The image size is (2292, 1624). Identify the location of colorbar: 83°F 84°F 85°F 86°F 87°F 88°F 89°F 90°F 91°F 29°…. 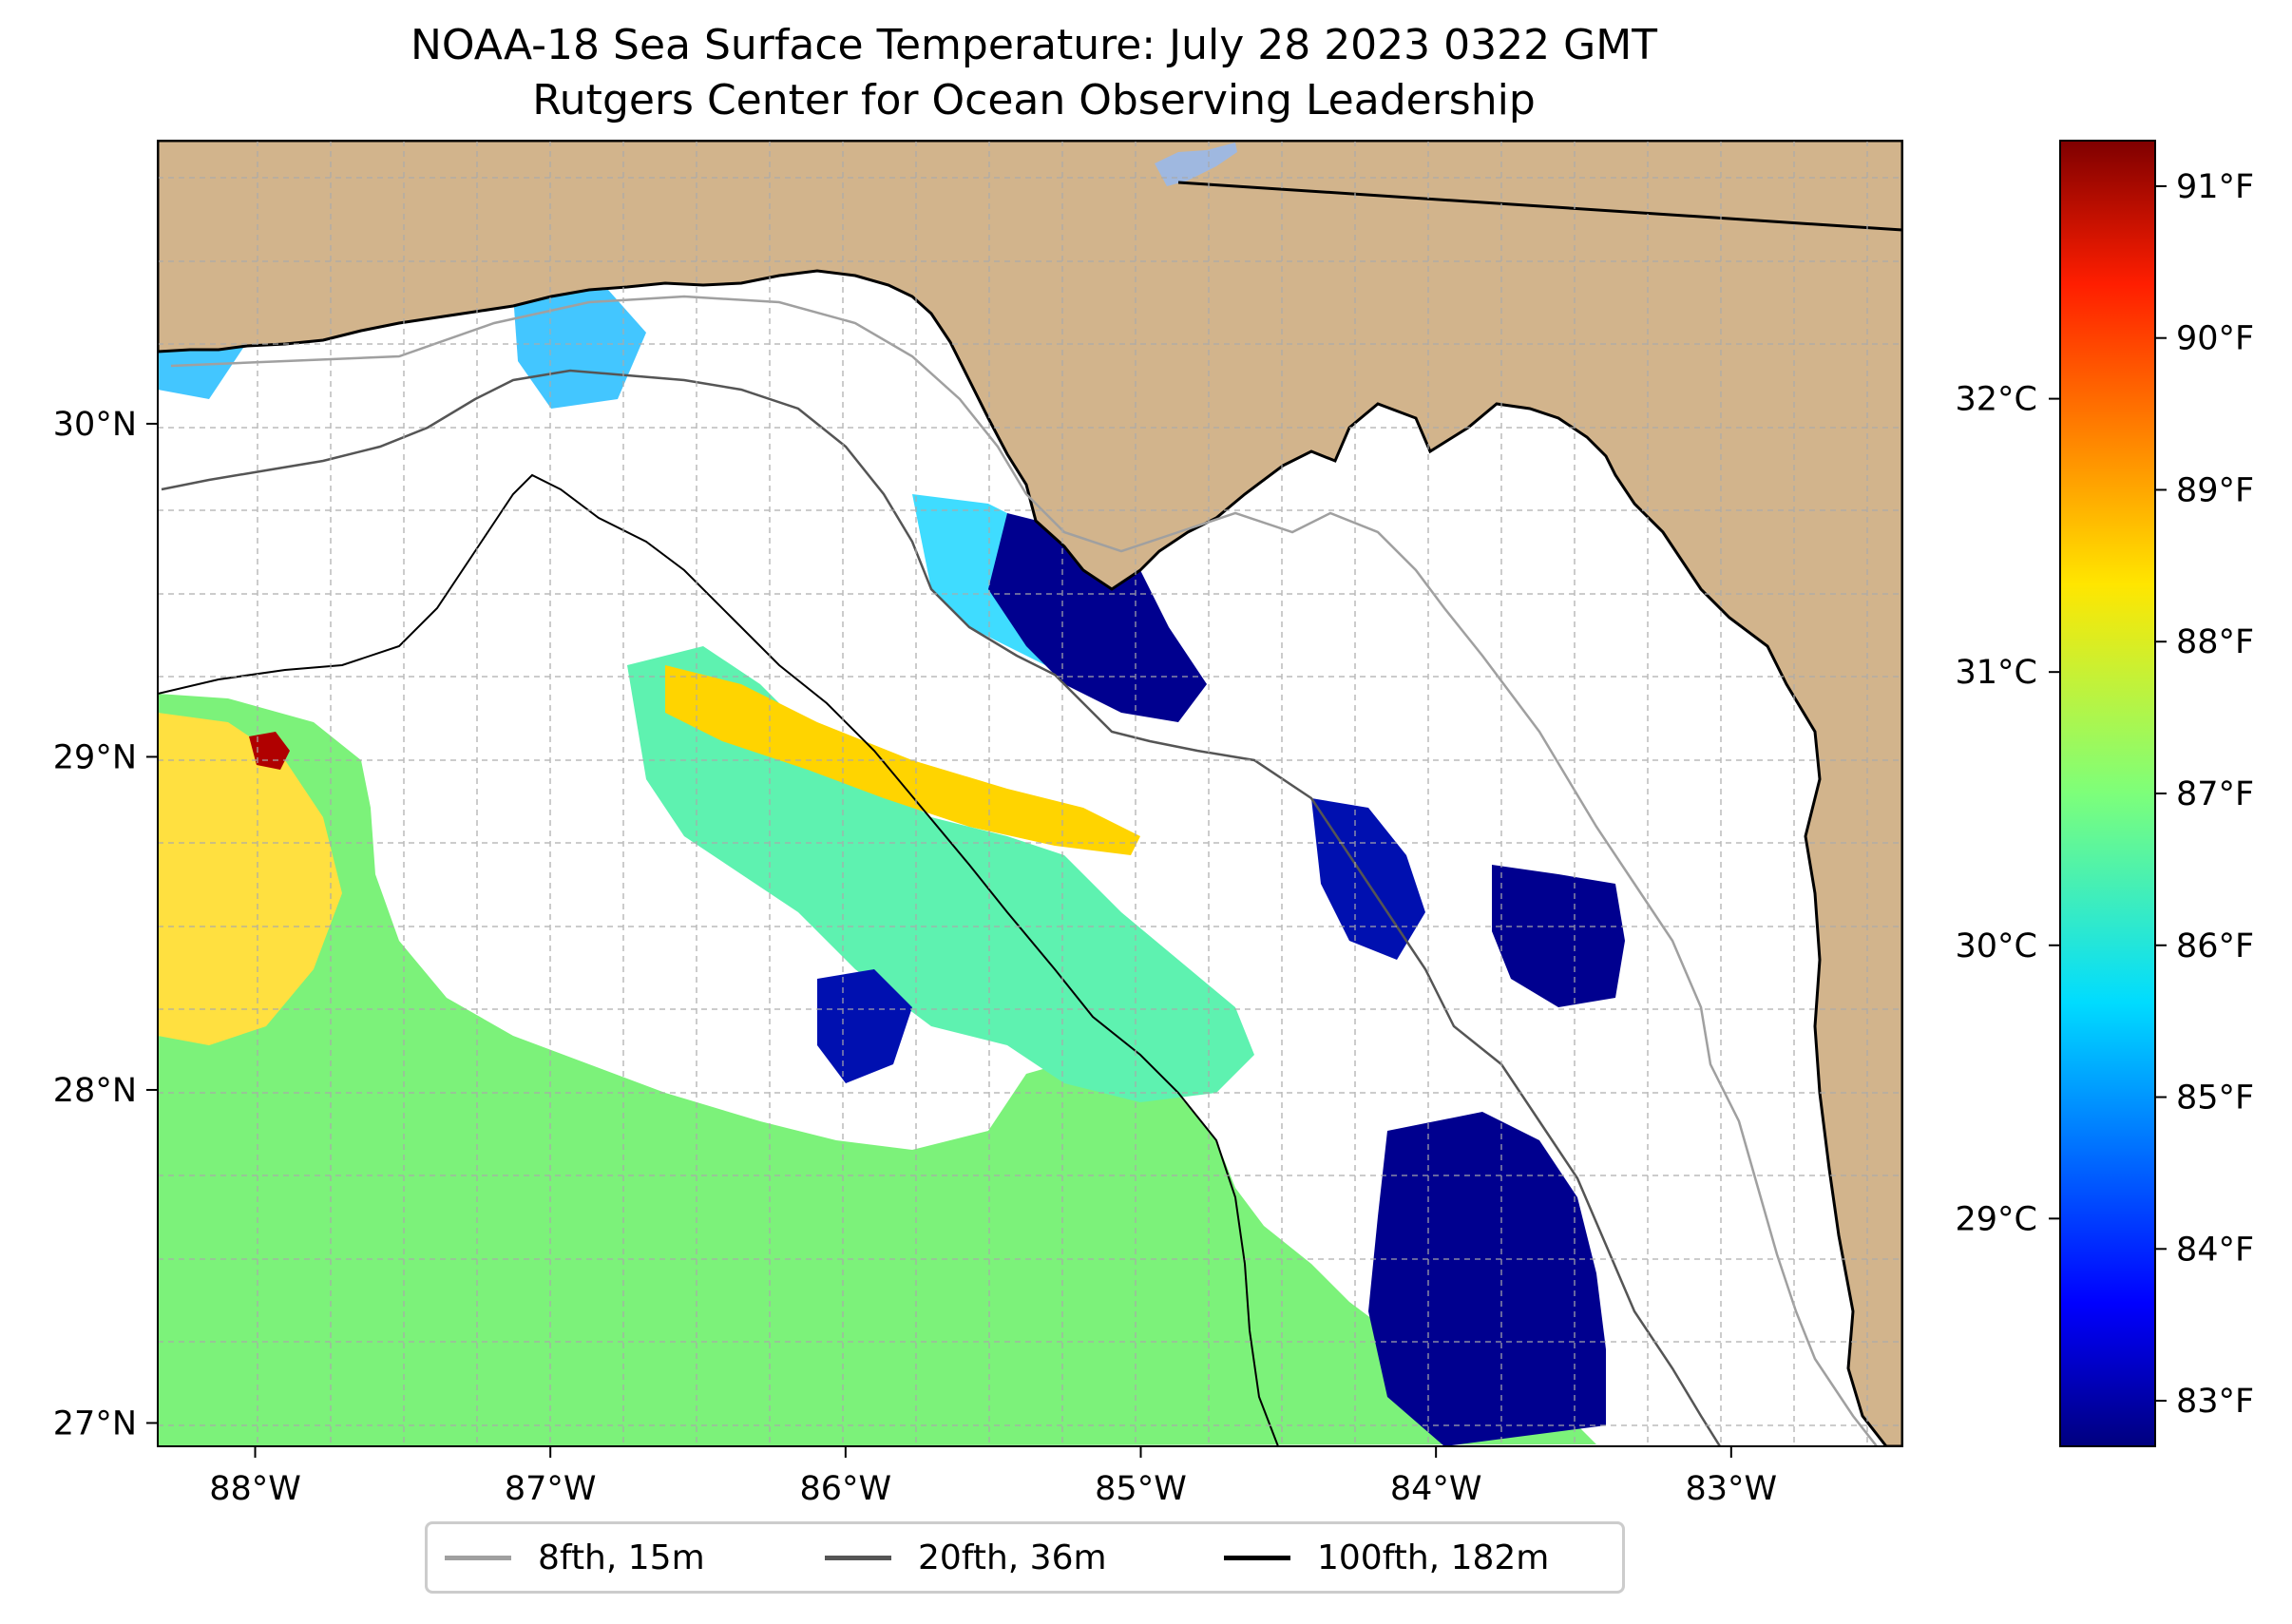
(2105, 793).